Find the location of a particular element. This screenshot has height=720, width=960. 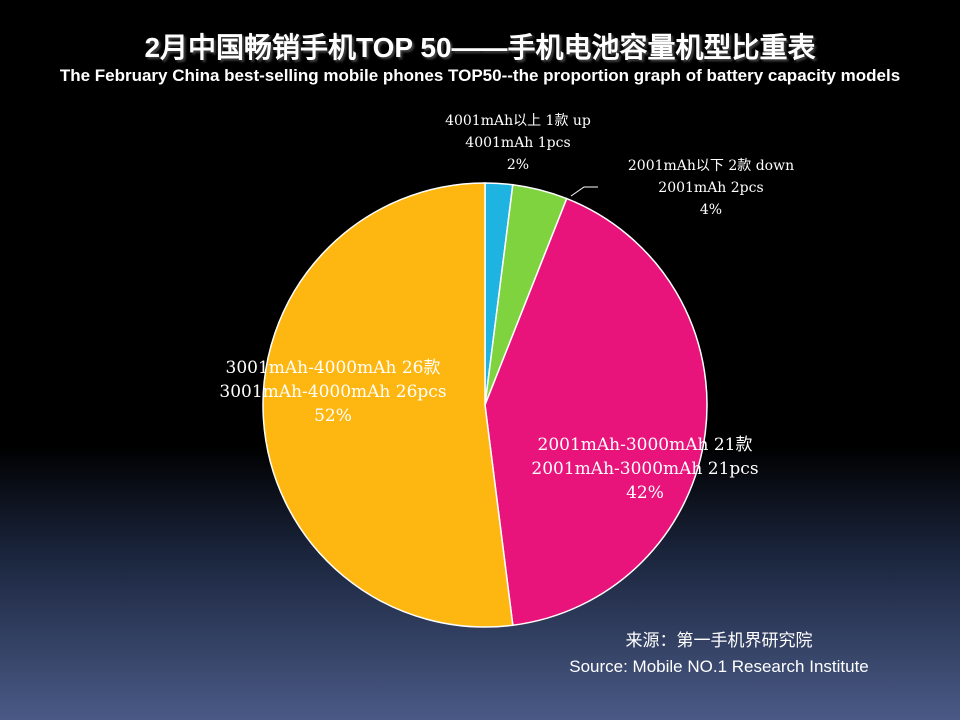

chart-title: 2月中国畅销手机TOP 50——手机电池容量机型比重表 is located at coordinates (480, 47).